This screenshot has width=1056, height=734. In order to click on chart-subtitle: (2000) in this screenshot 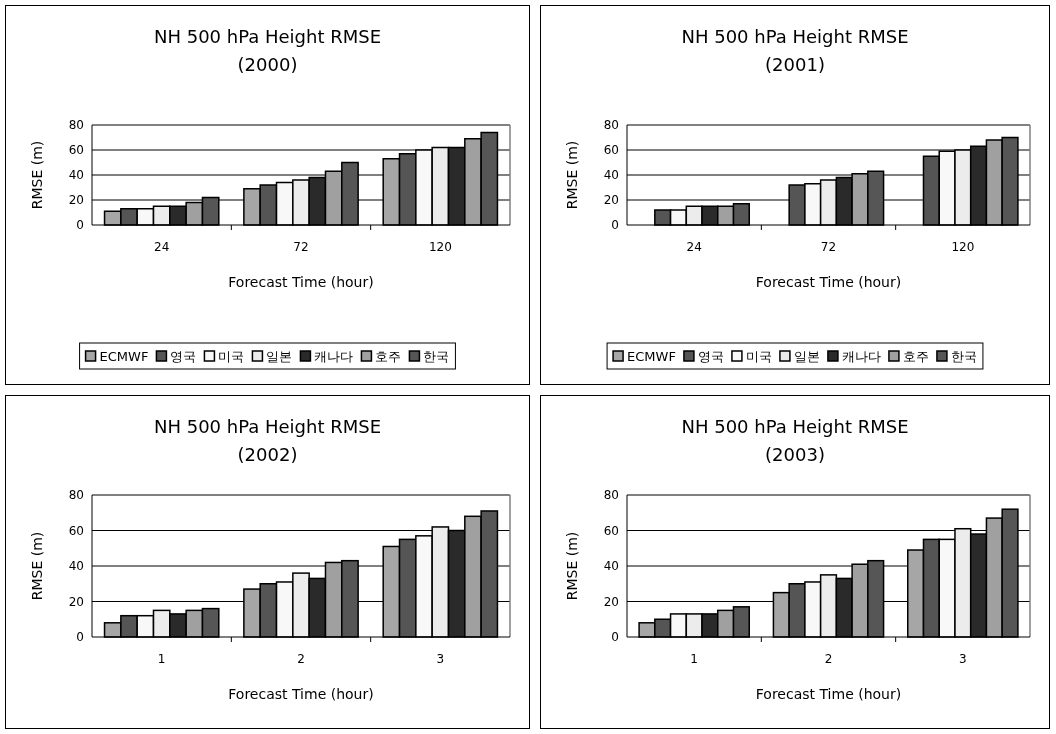, I will do `click(267, 64)`.